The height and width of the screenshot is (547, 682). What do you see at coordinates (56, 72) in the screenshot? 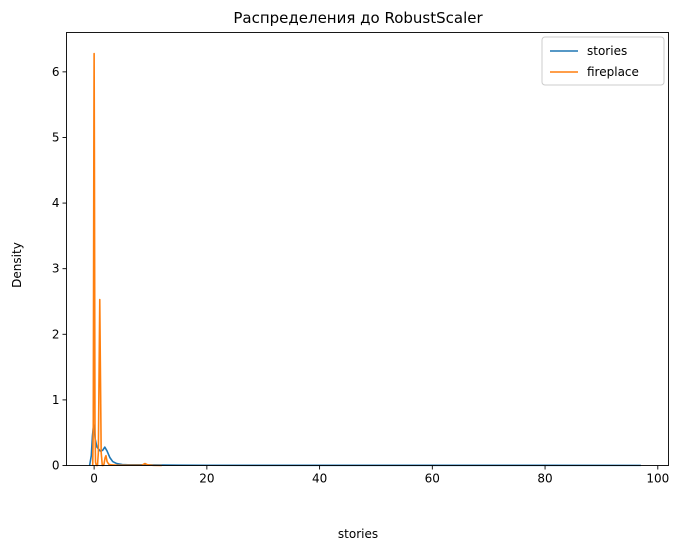
I see `y-tick-label: 6` at bounding box center [56, 72].